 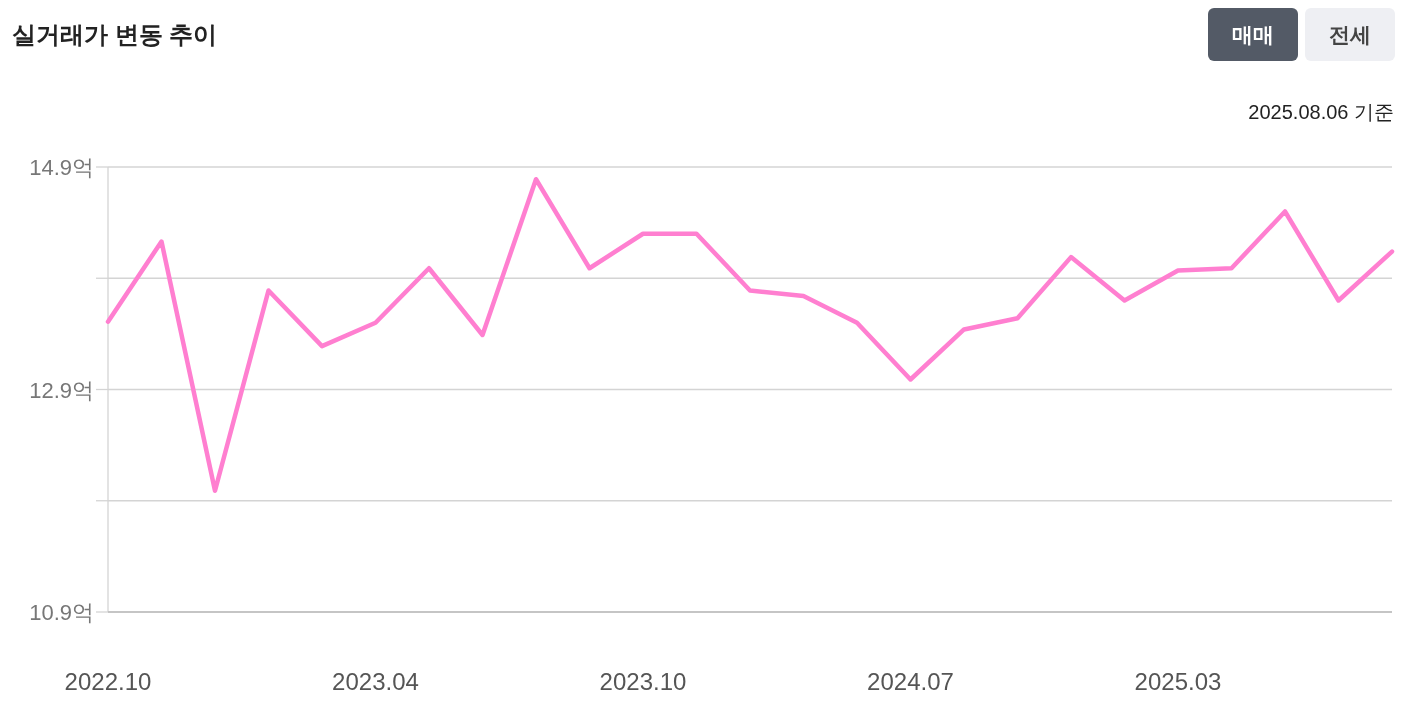 I want to click on y-tick-label: 10.9억, so click(x=61, y=612).